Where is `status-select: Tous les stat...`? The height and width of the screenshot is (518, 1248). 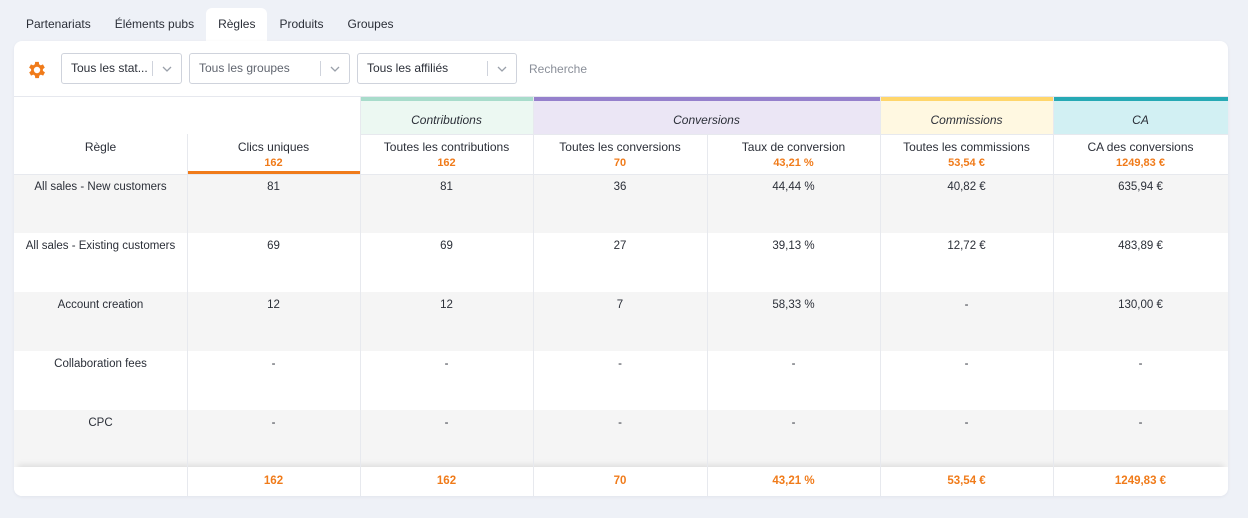
status-select: Tous les stat... is located at coordinates (121, 68).